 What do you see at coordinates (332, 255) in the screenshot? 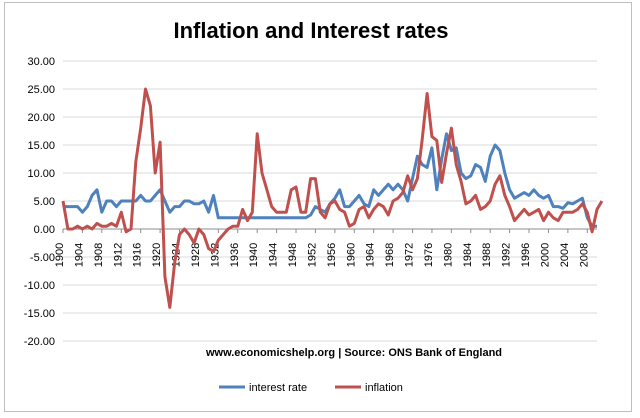
I see `x-tick-label: 1956` at bounding box center [332, 255].